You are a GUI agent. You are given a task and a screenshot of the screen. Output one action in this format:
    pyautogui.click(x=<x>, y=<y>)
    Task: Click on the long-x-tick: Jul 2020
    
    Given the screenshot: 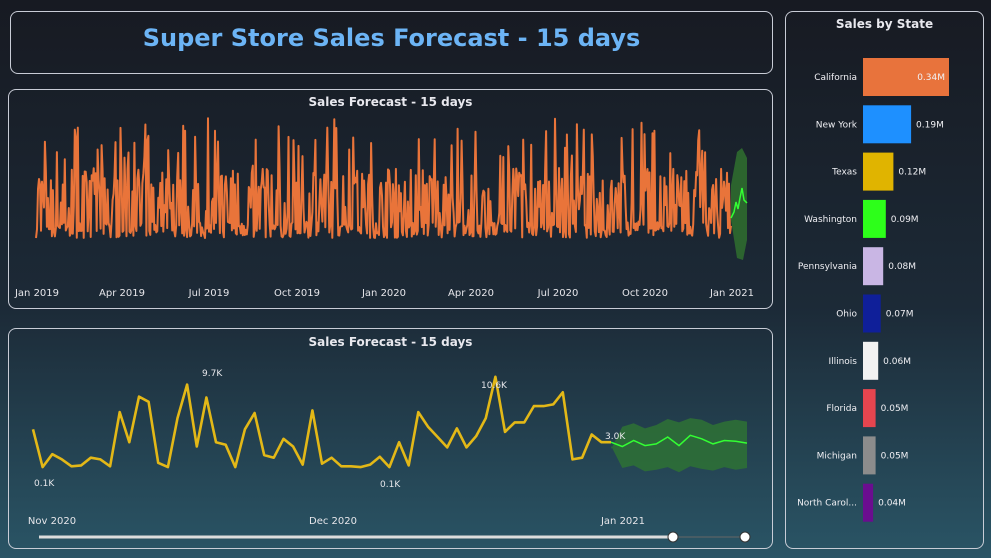 What is the action you would take?
    pyautogui.click(x=558, y=293)
    